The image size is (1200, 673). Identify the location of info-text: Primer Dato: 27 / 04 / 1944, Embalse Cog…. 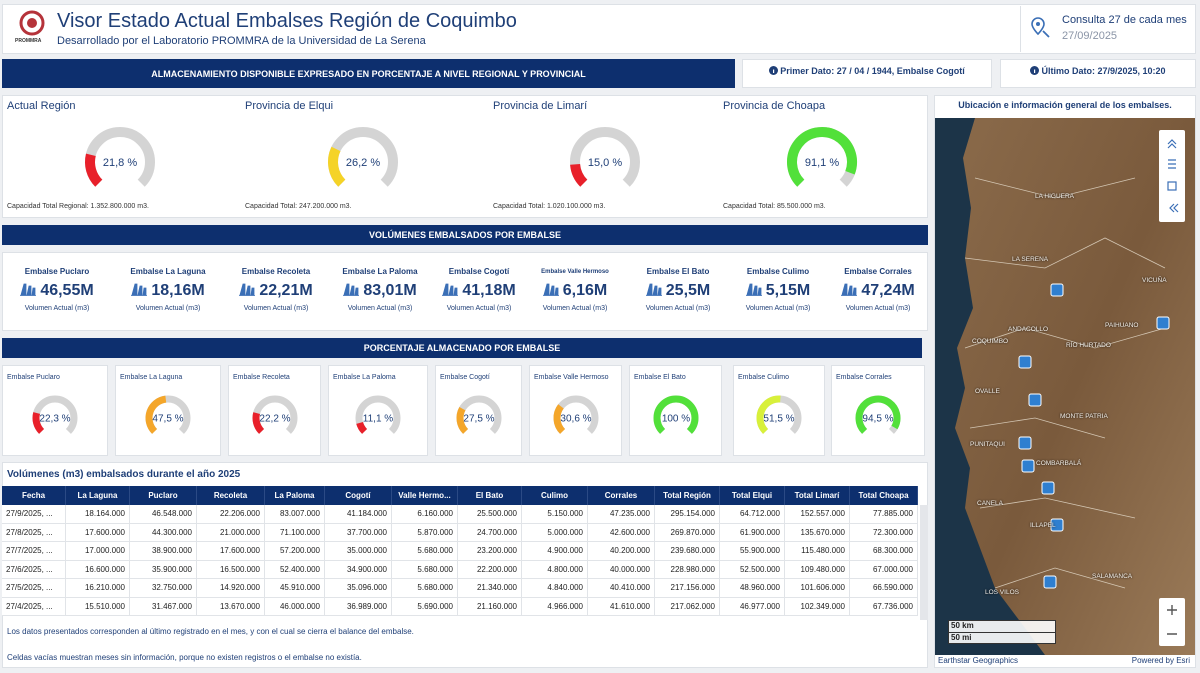
(872, 71).